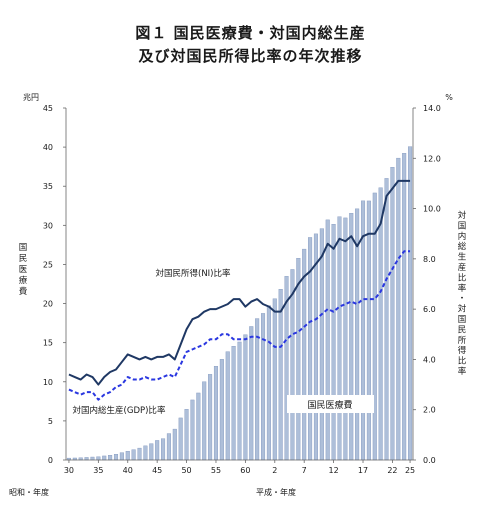  What do you see at coordinates (432, 209) in the screenshot?
I see `right-tick-label: 10.0` at bounding box center [432, 209].